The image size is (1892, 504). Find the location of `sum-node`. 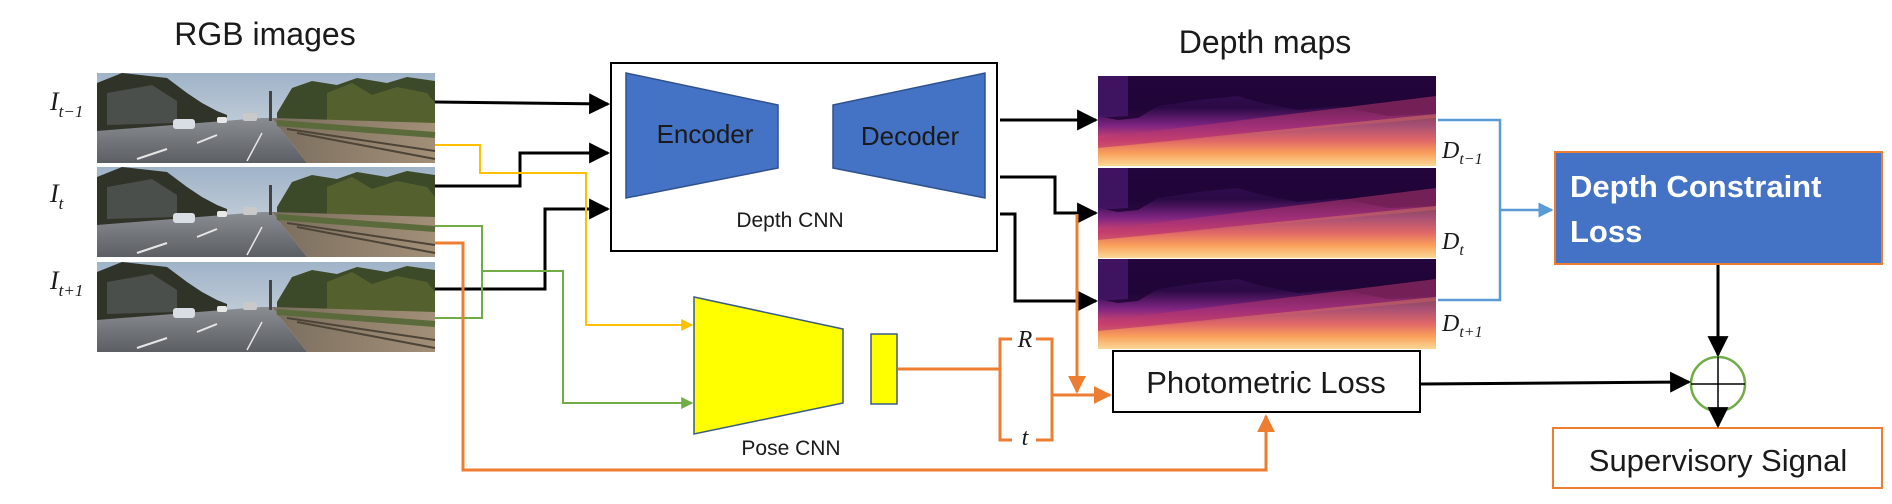

sum-node is located at coordinates (1718, 384).